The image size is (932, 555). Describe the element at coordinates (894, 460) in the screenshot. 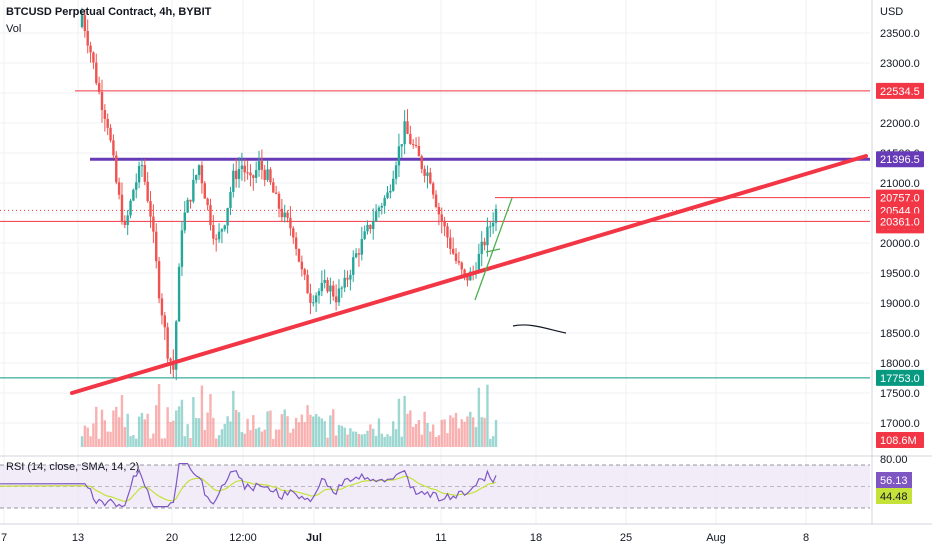

I see `rsi-axis-label: 80.00` at that location.